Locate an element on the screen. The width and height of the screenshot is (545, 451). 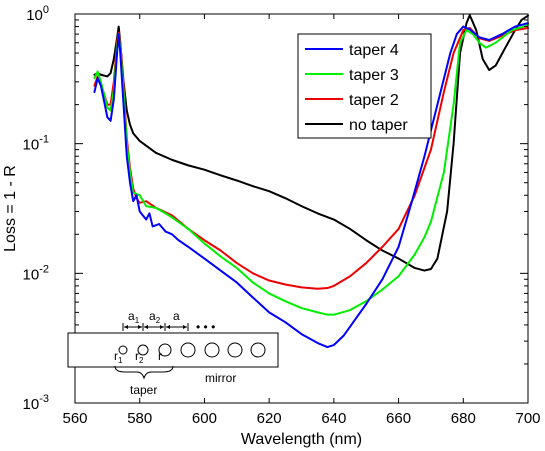
inset-label-r1: r1 is located at coordinates (118, 357).